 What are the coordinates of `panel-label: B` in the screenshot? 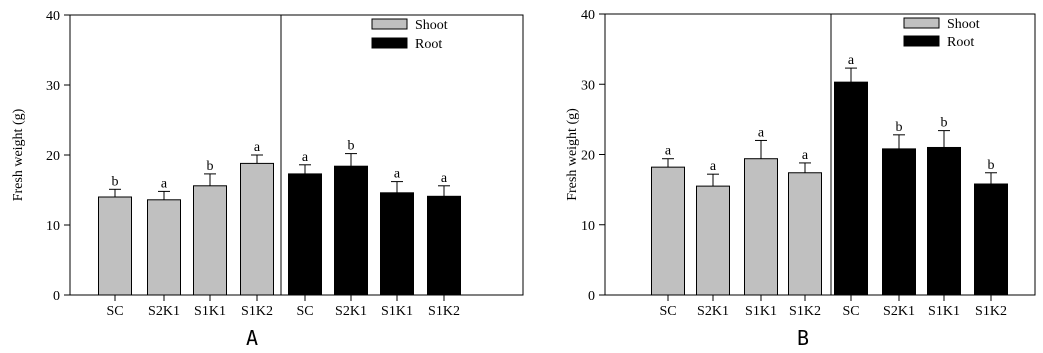 It's located at (803, 338).